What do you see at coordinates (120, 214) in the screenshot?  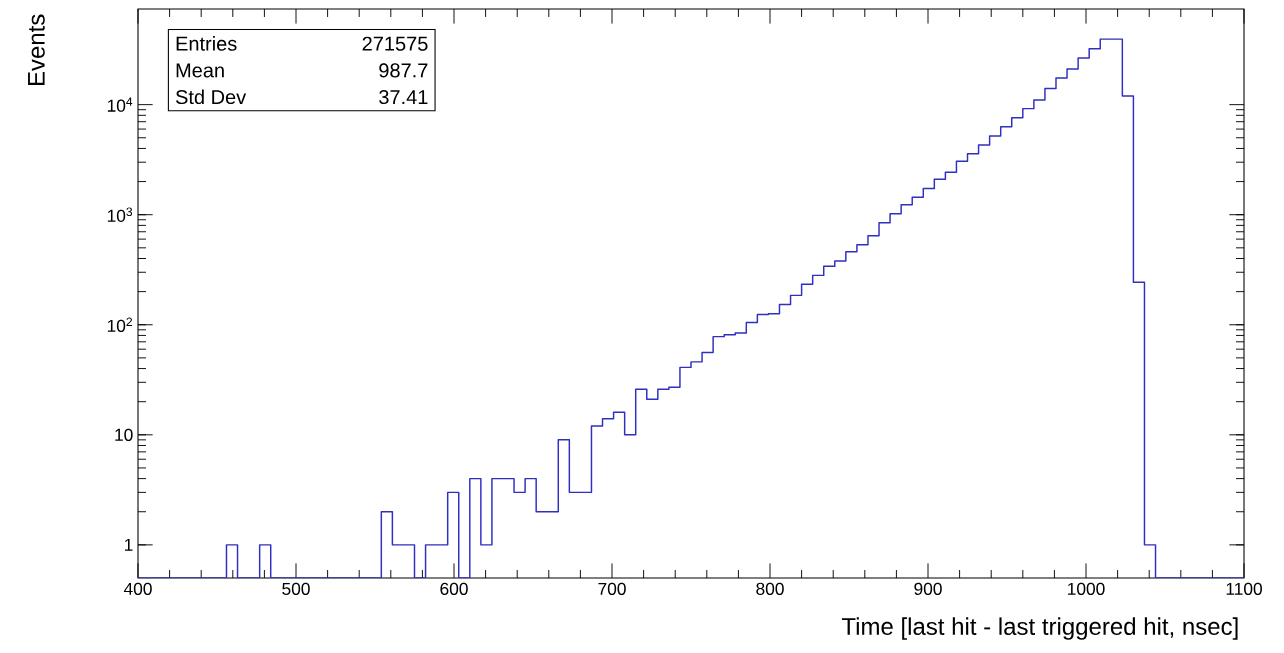 I see `y-tick-label: 10$^{3}$` at bounding box center [120, 214].